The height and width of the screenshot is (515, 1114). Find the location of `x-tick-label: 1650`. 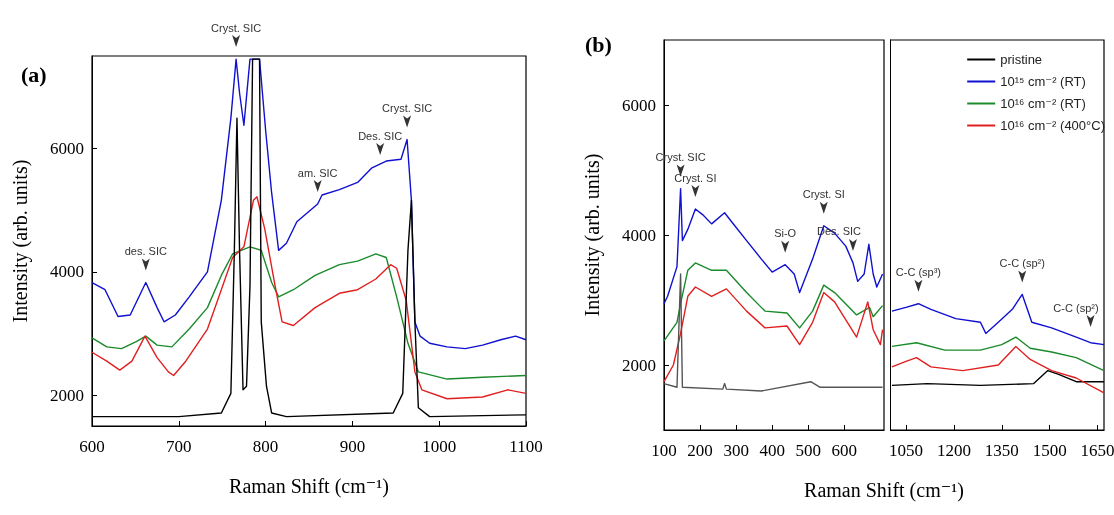

x-tick-label: 1650 is located at coordinates (1097, 450).